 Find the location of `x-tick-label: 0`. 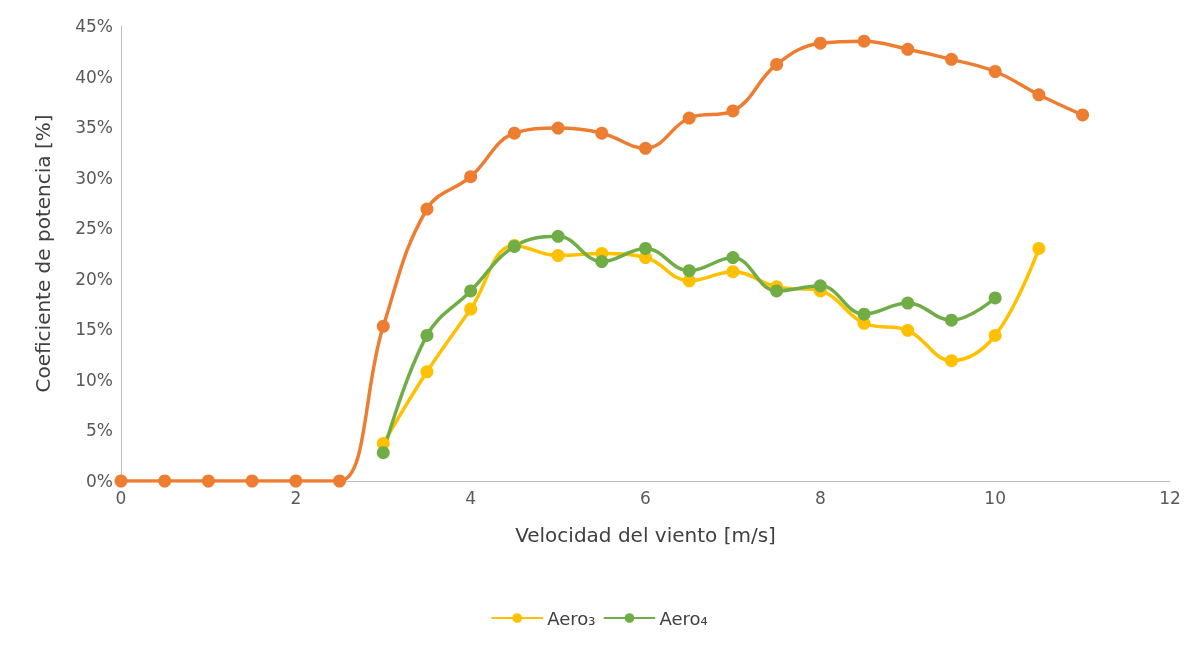

x-tick-label: 0 is located at coordinates (121, 497).